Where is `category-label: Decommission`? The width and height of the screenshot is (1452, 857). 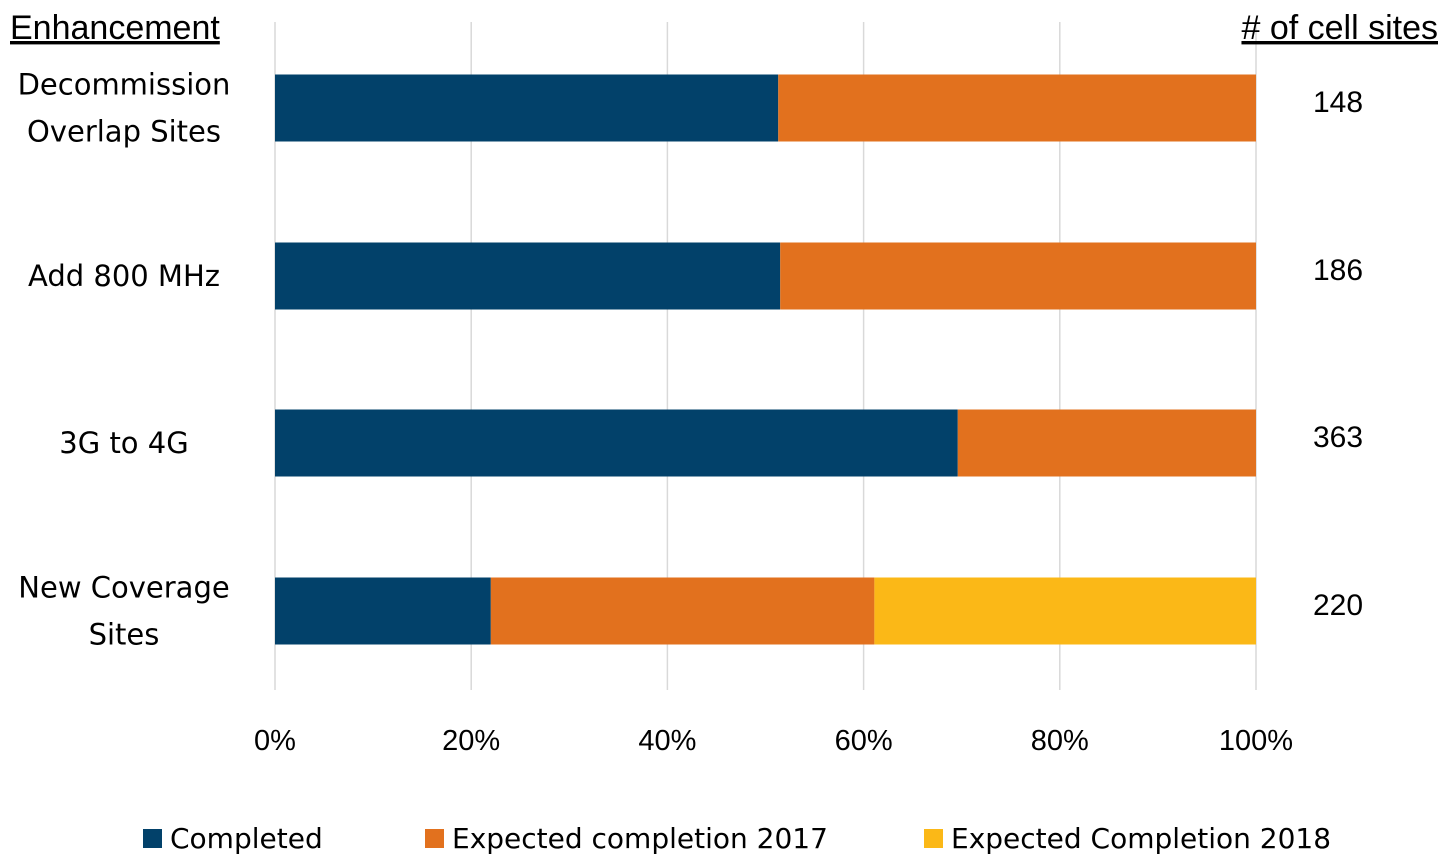
category-label: Decommission is located at coordinates (124, 85).